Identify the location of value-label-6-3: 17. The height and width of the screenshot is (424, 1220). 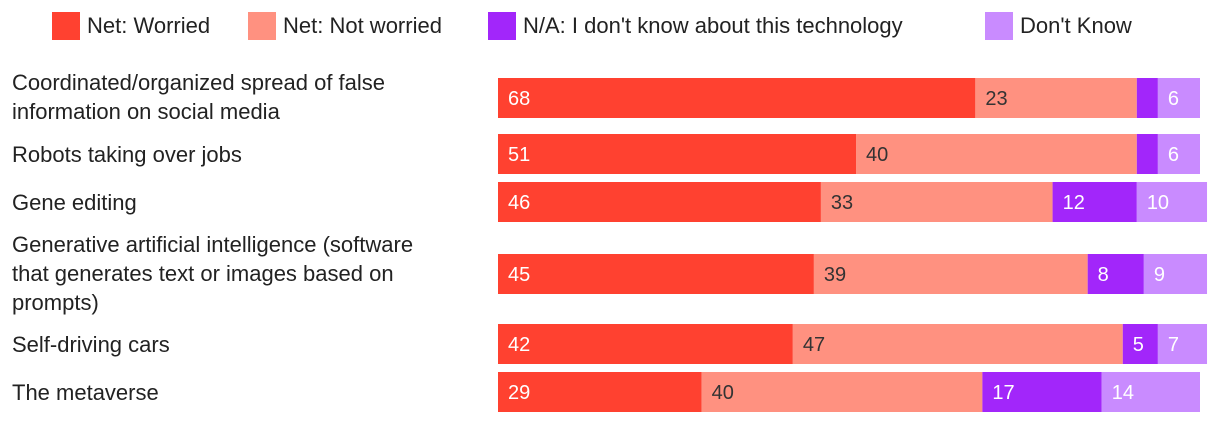
(1003, 393).